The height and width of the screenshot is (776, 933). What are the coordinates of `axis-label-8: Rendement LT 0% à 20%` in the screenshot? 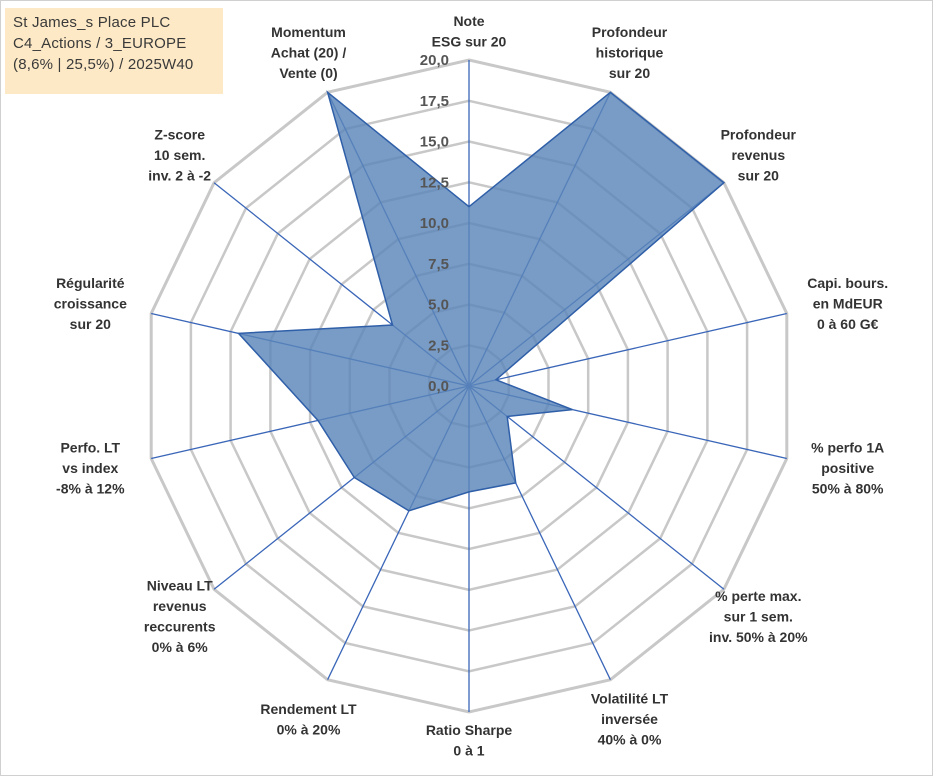 It's located at (308, 719).